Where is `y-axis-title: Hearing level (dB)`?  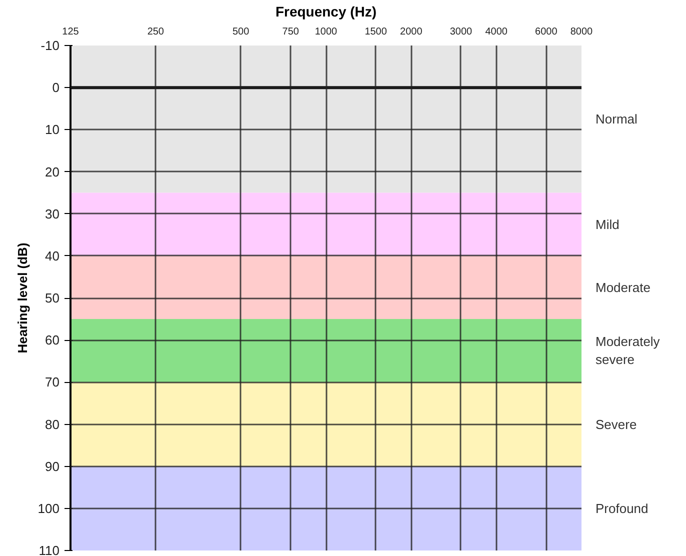 y-axis-title: Hearing level (dB) is located at coordinates (22, 298).